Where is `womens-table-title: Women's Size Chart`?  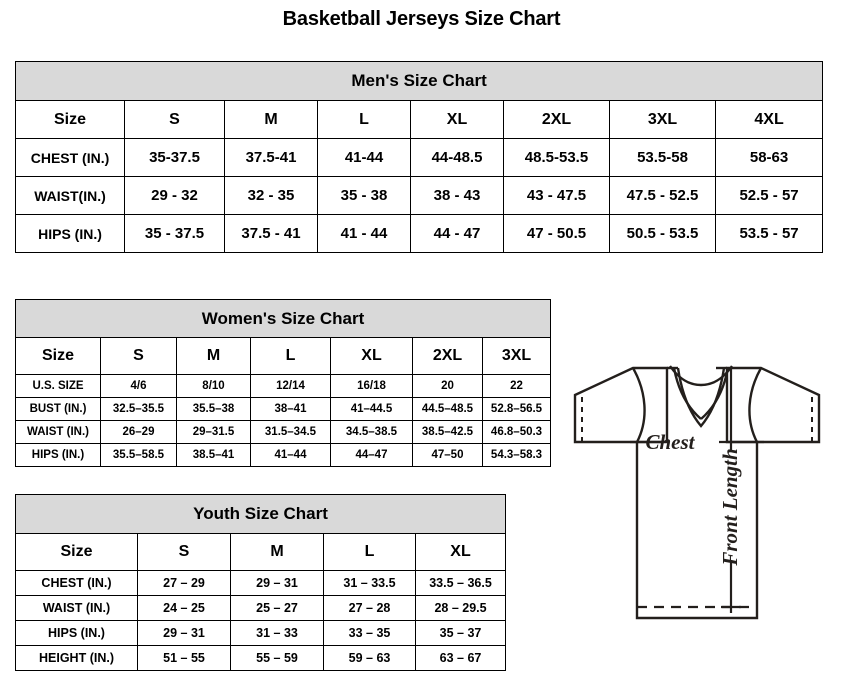 womens-table-title: Women's Size Chart is located at coordinates (283, 318).